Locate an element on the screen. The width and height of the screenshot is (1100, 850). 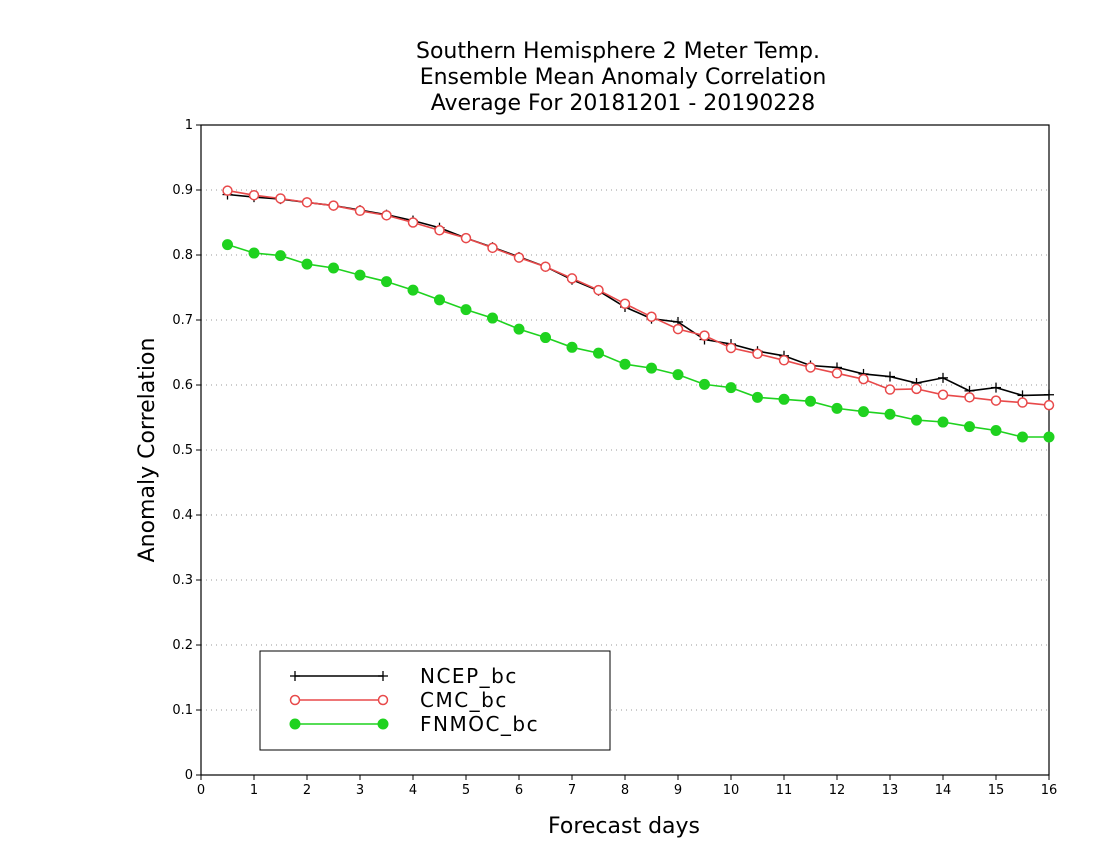
legend-label: CMC_bc is located at coordinates (464, 700).